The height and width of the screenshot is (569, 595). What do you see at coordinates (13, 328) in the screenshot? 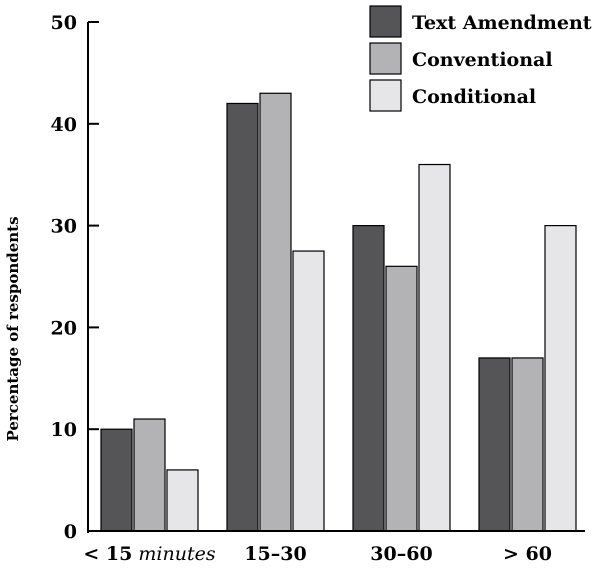
I see `y-axis-title: Percentage of respondents` at bounding box center [13, 328].